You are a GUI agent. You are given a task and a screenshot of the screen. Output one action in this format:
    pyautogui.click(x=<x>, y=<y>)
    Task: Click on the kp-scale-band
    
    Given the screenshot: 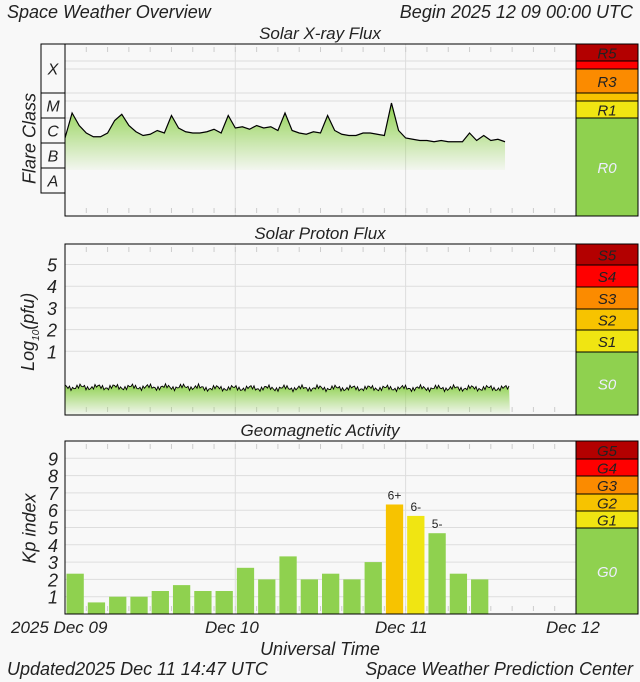 What is the action you would take?
    pyautogui.click(x=607, y=571)
    